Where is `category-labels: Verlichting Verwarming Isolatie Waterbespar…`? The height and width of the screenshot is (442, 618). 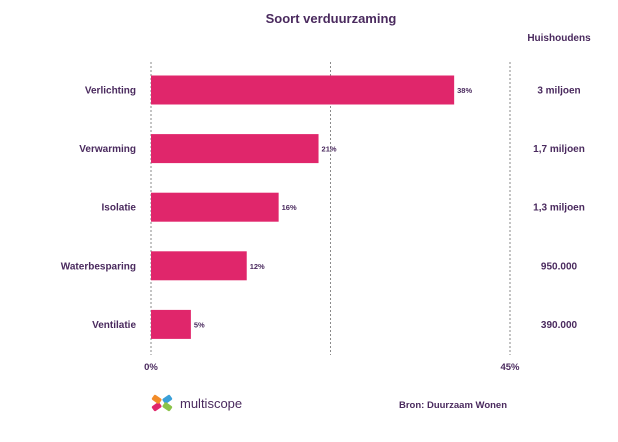 category-labels: Verlichting Verwarming Isolatie Waterbespar… is located at coordinates (99, 208).